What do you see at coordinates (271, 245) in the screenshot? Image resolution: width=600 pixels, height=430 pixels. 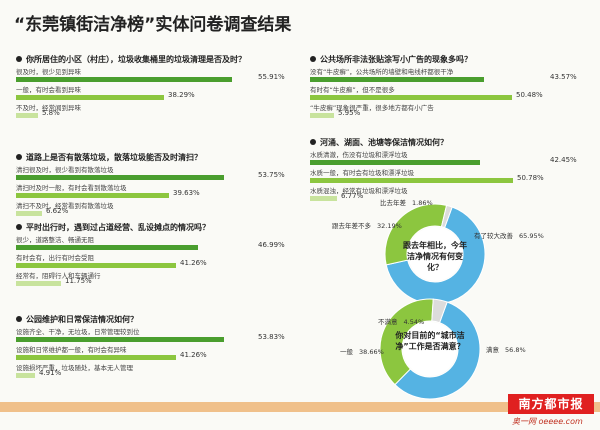 I see `answer-percent: 46.99%` at bounding box center [271, 245].